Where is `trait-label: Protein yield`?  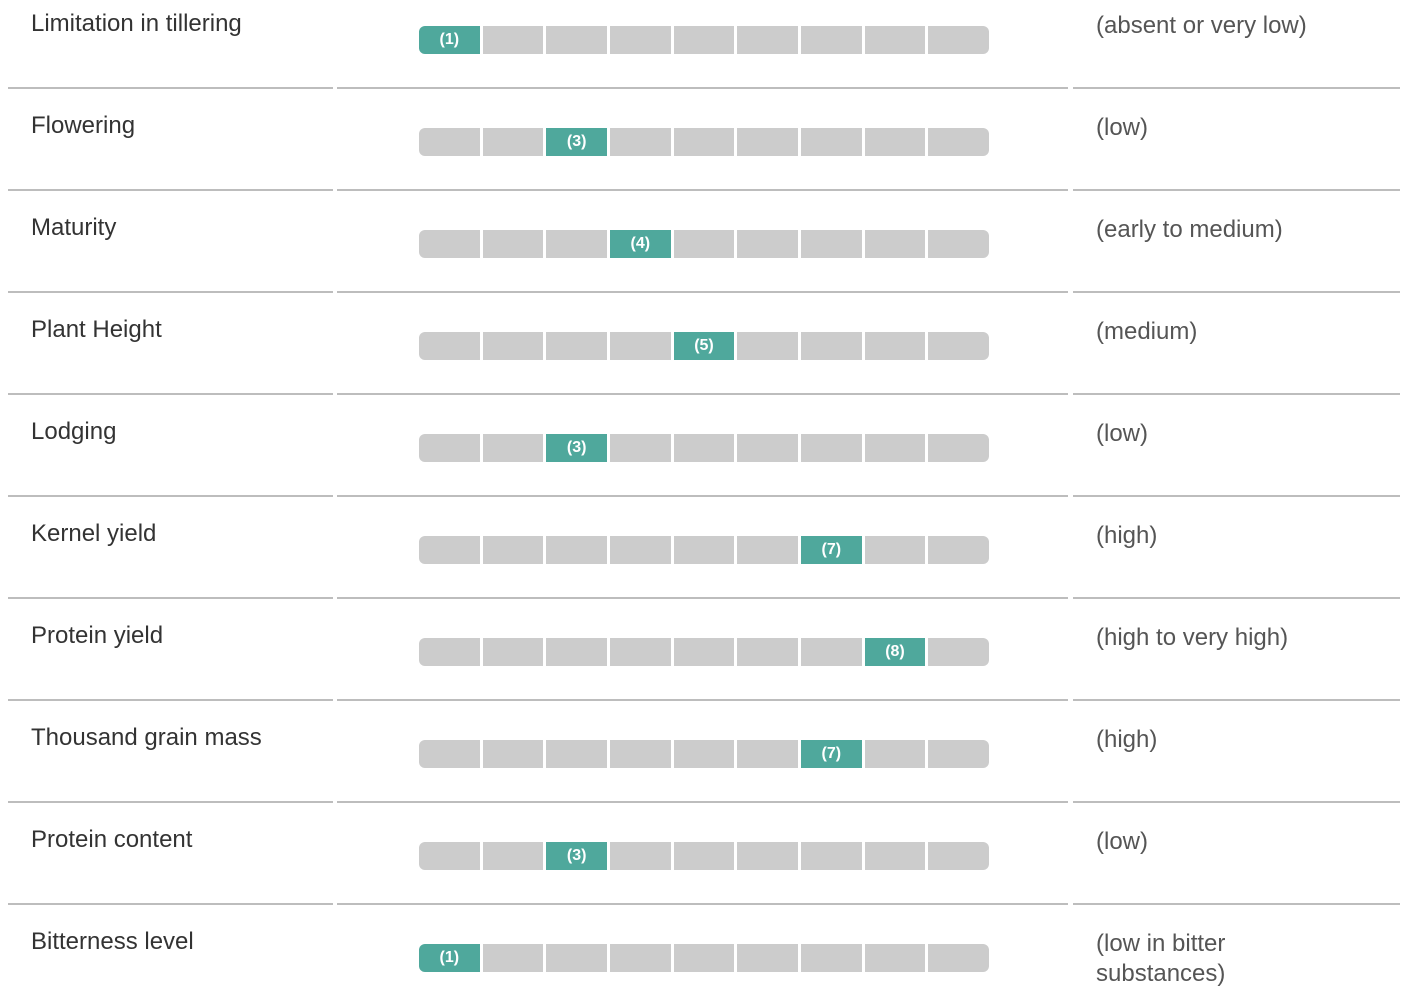
trait-label: Protein yield is located at coordinates (97, 635).